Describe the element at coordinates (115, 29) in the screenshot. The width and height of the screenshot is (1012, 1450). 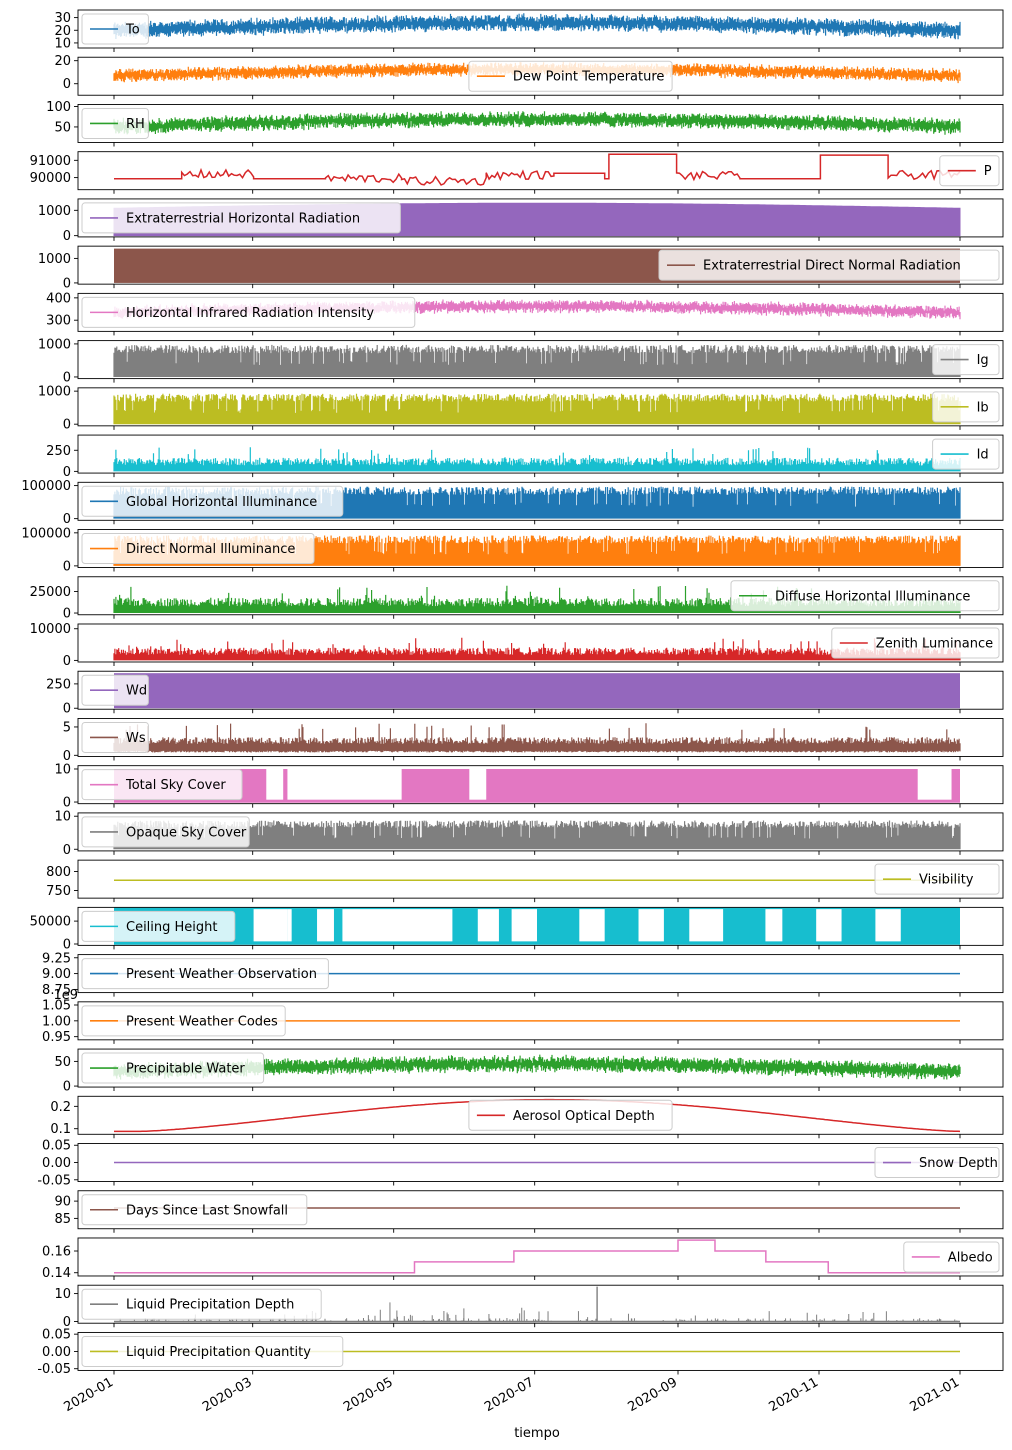
I see `legend: To` at that location.